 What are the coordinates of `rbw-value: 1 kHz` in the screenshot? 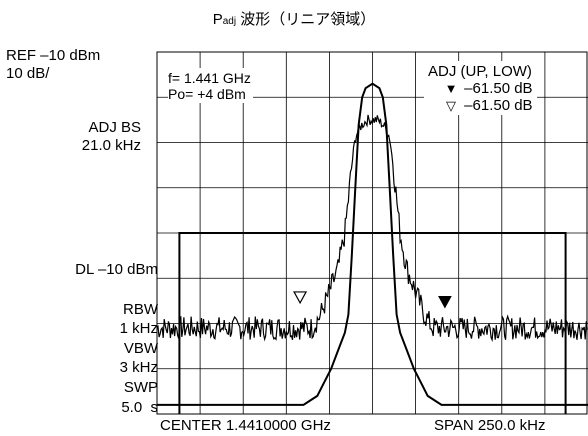 It's located at (138, 328).